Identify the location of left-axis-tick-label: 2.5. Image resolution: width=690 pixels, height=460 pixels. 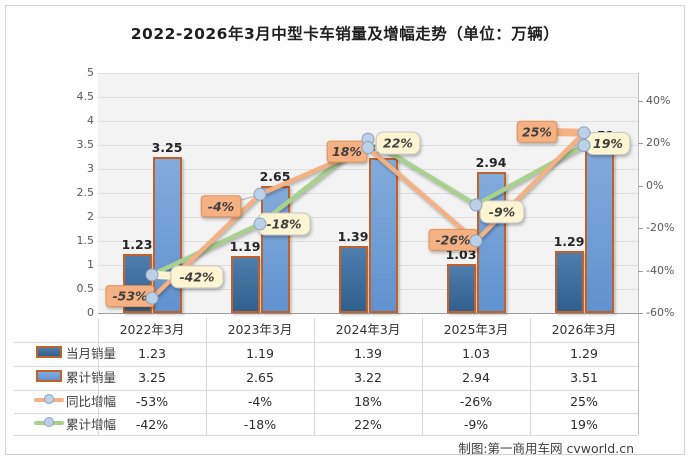
(85, 192).